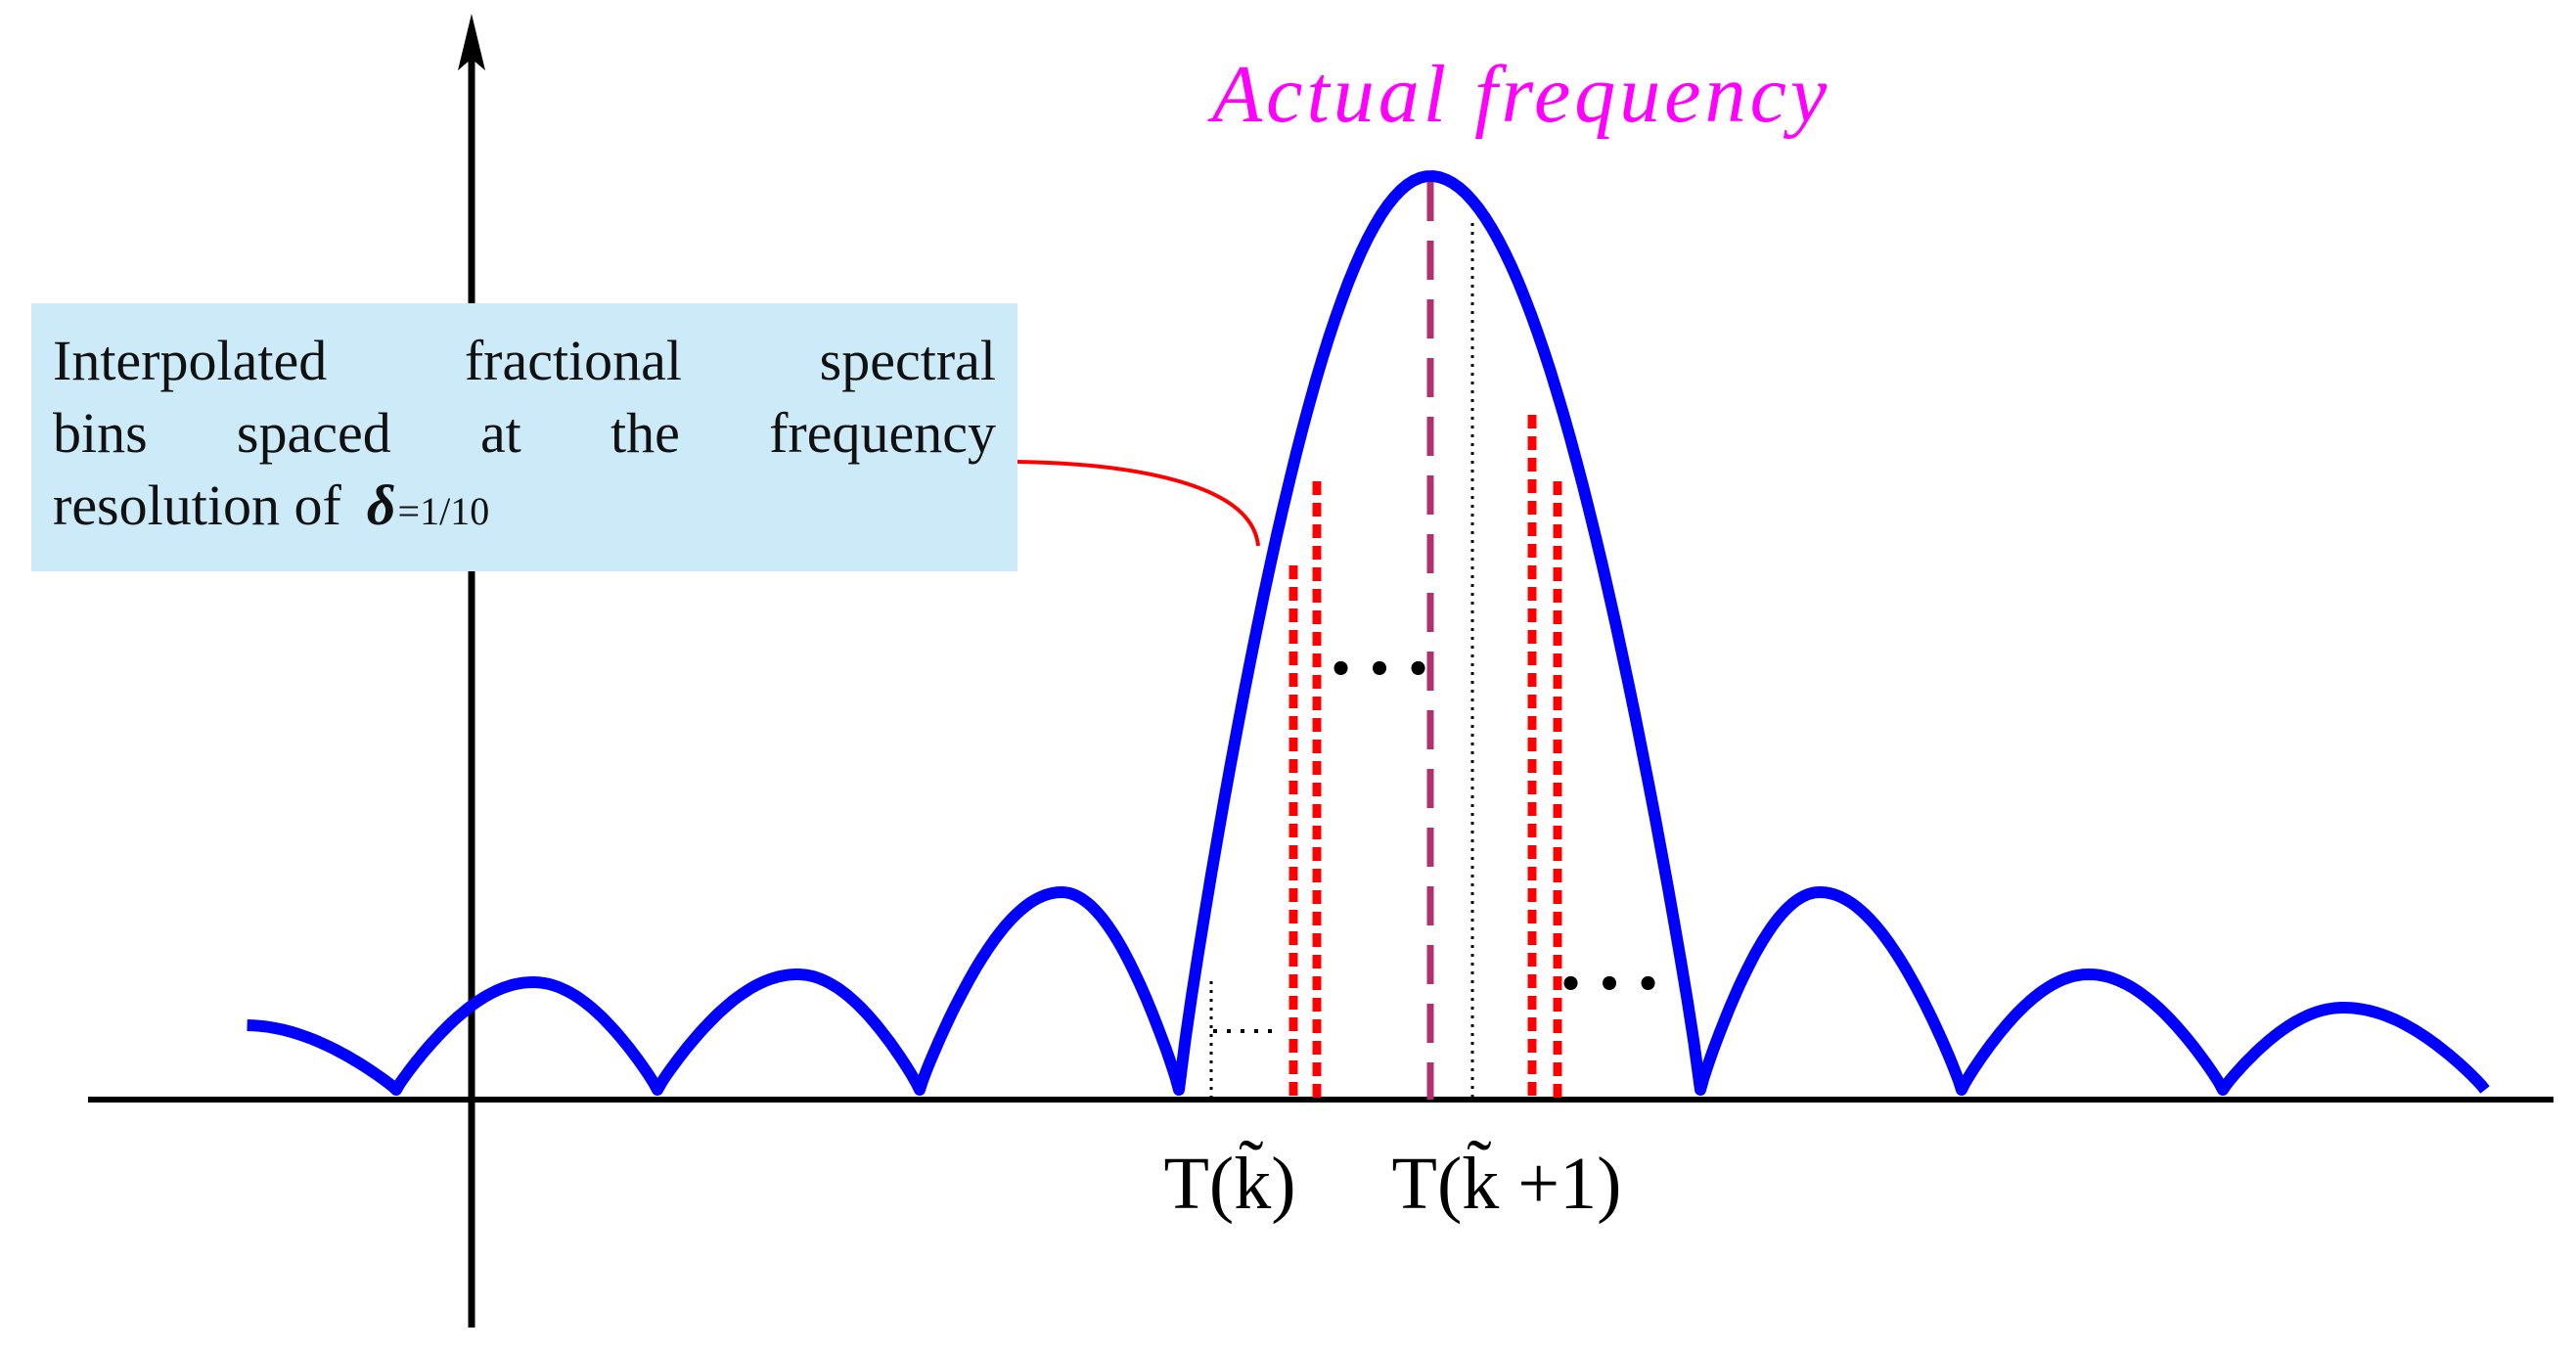 The height and width of the screenshot is (1351, 2576). I want to click on callout-word: Interpolated, so click(190, 360).